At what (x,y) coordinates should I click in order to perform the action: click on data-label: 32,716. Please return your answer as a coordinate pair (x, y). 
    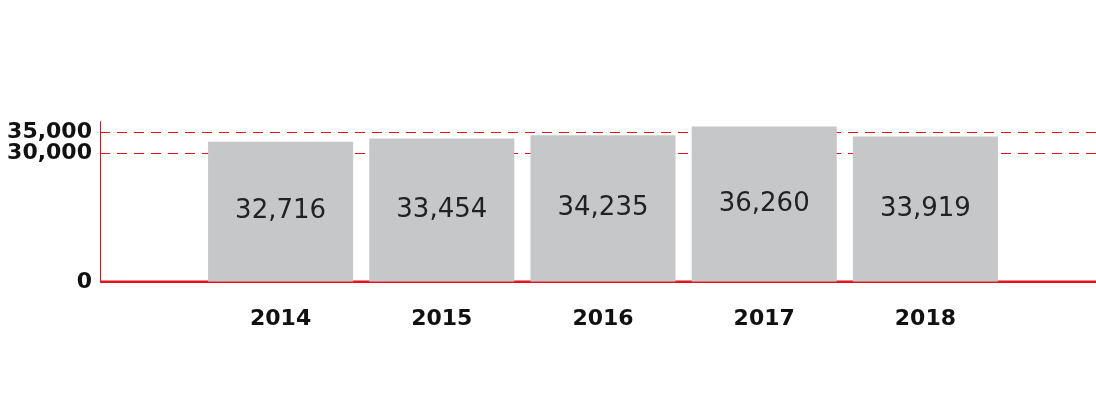
    Looking at the image, I should click on (281, 209).